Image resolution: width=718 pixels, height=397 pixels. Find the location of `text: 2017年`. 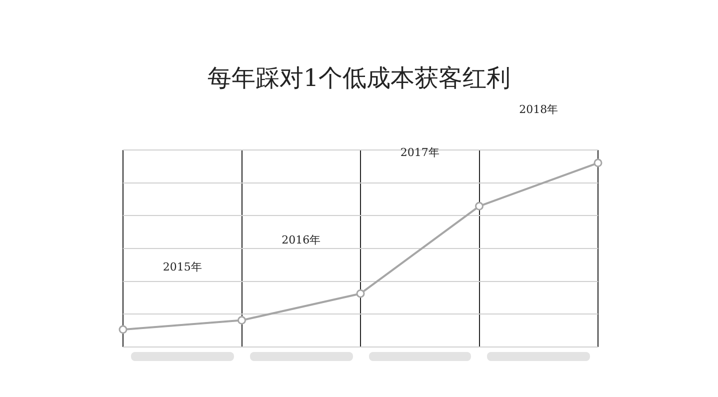

text: 2017年 is located at coordinates (420, 153).